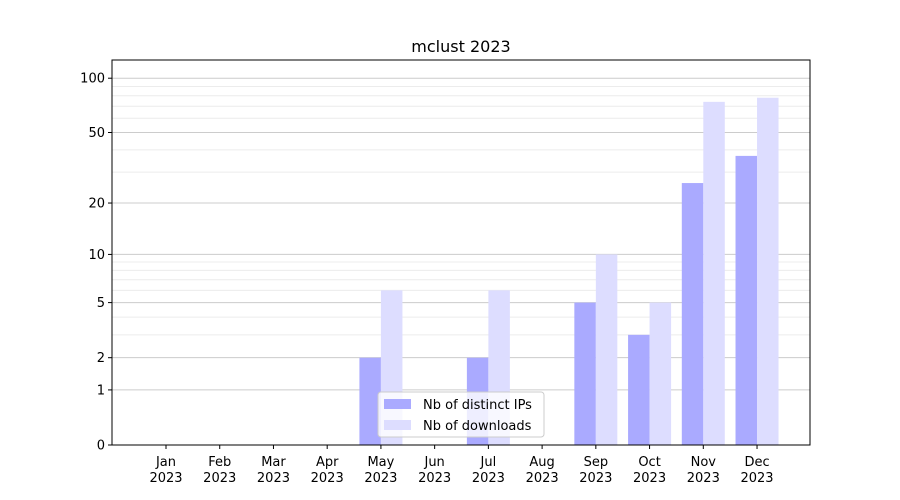 The height and width of the screenshot is (500, 900). What do you see at coordinates (704, 462) in the screenshot?
I see `x-tick-label-month: Nov` at bounding box center [704, 462].